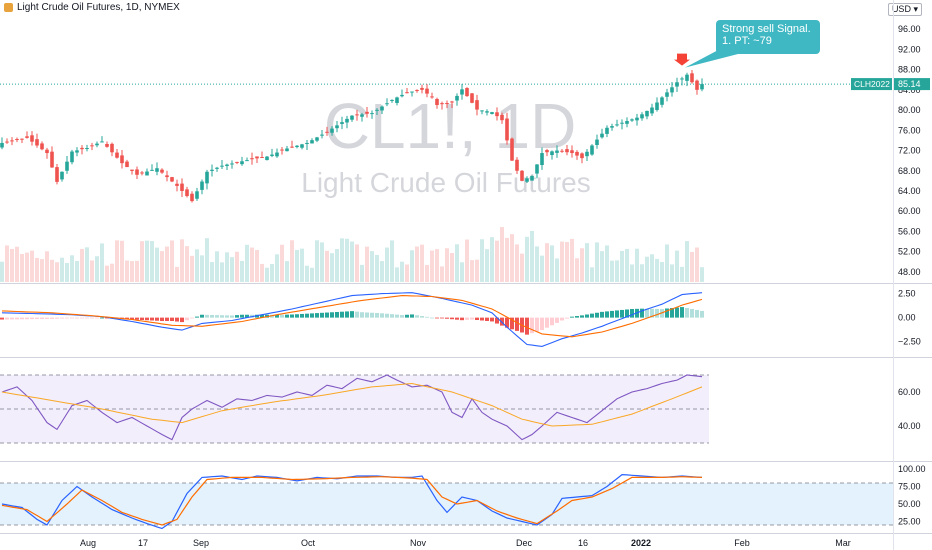  Describe the element at coordinates (450, 126) in the screenshot. I see `watermark-ticker: CL1!, 1D` at that location.